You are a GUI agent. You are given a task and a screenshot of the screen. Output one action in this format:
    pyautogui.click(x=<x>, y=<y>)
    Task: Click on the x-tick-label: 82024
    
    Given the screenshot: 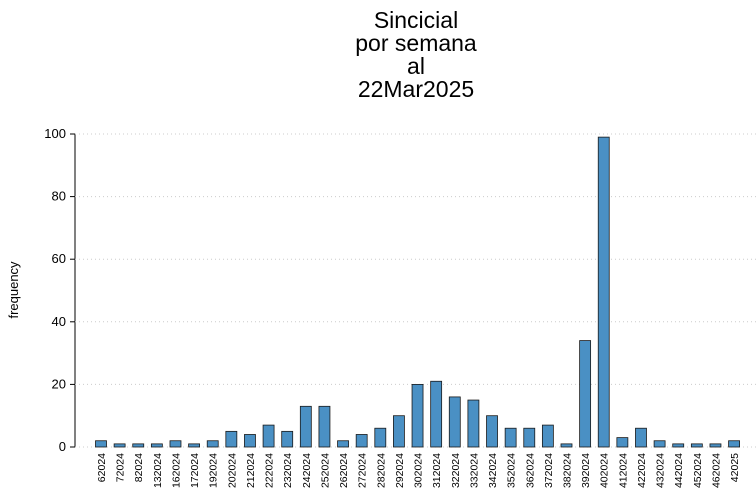 What is the action you would take?
    pyautogui.click(x=139, y=467)
    